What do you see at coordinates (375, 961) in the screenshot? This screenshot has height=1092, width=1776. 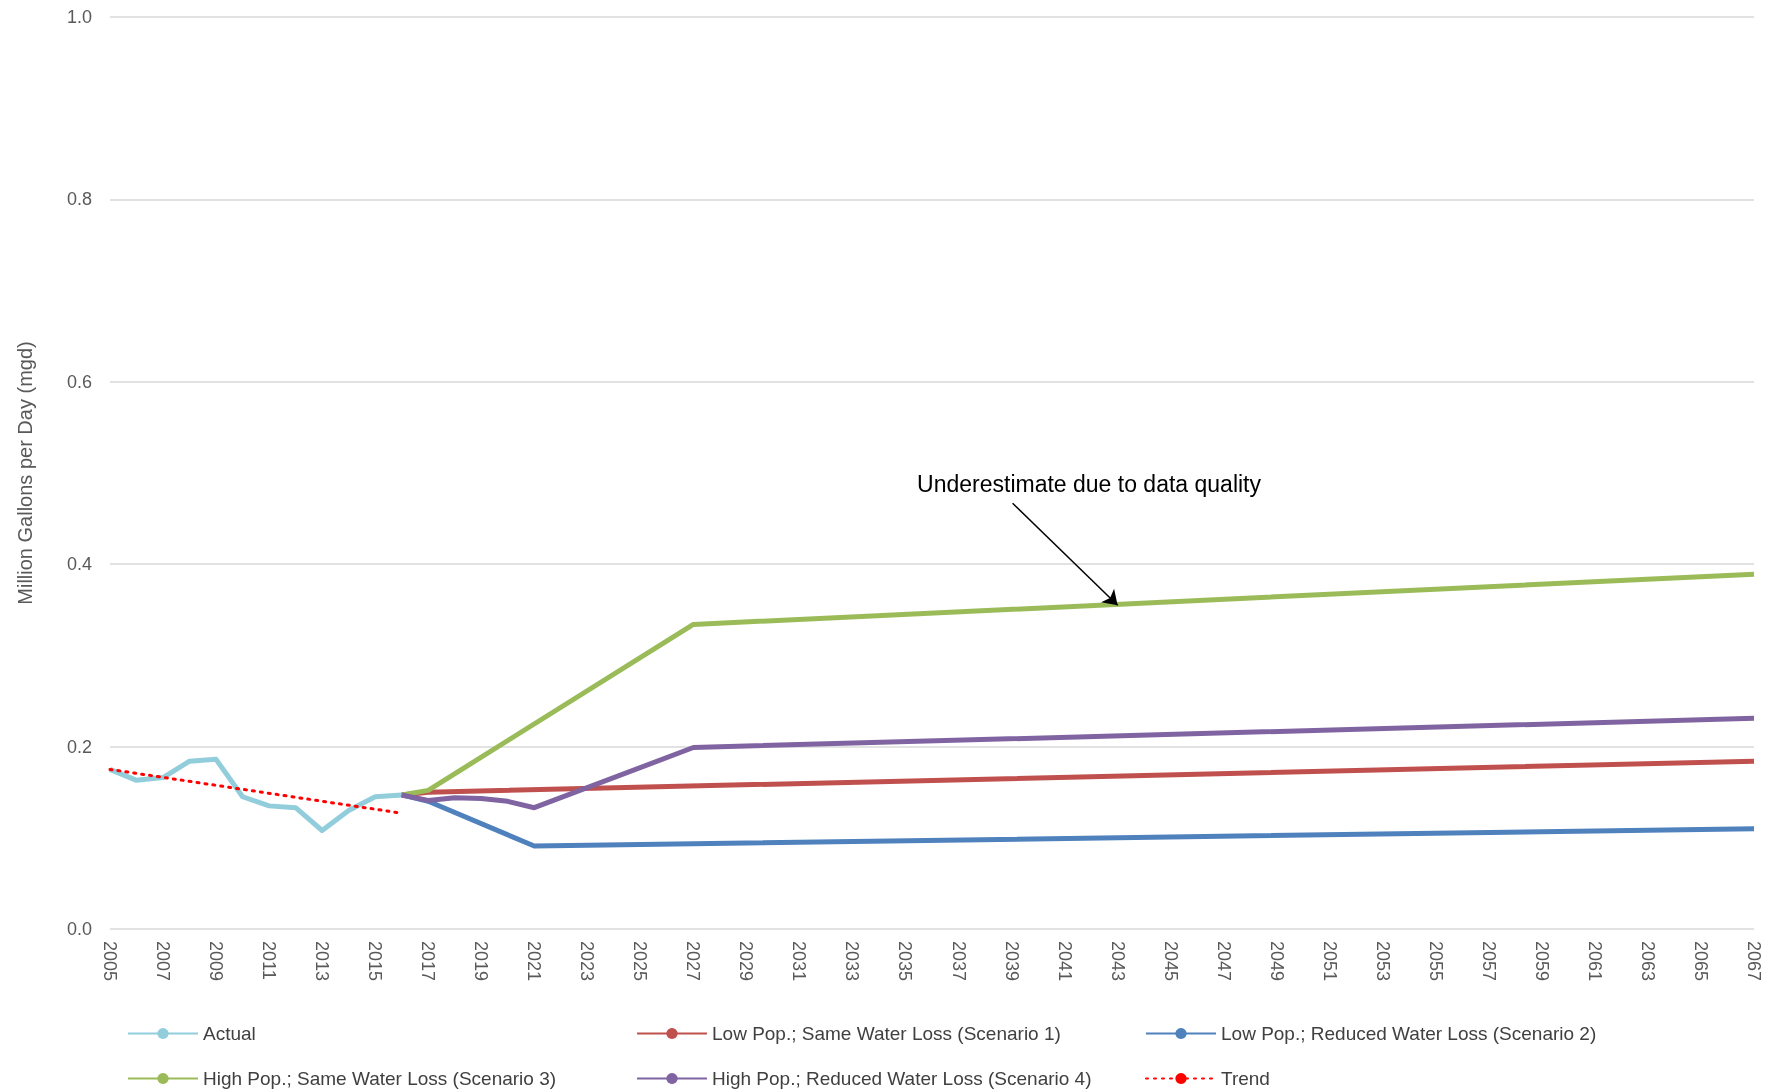 I see `x-tick-label: 2015` at bounding box center [375, 961].